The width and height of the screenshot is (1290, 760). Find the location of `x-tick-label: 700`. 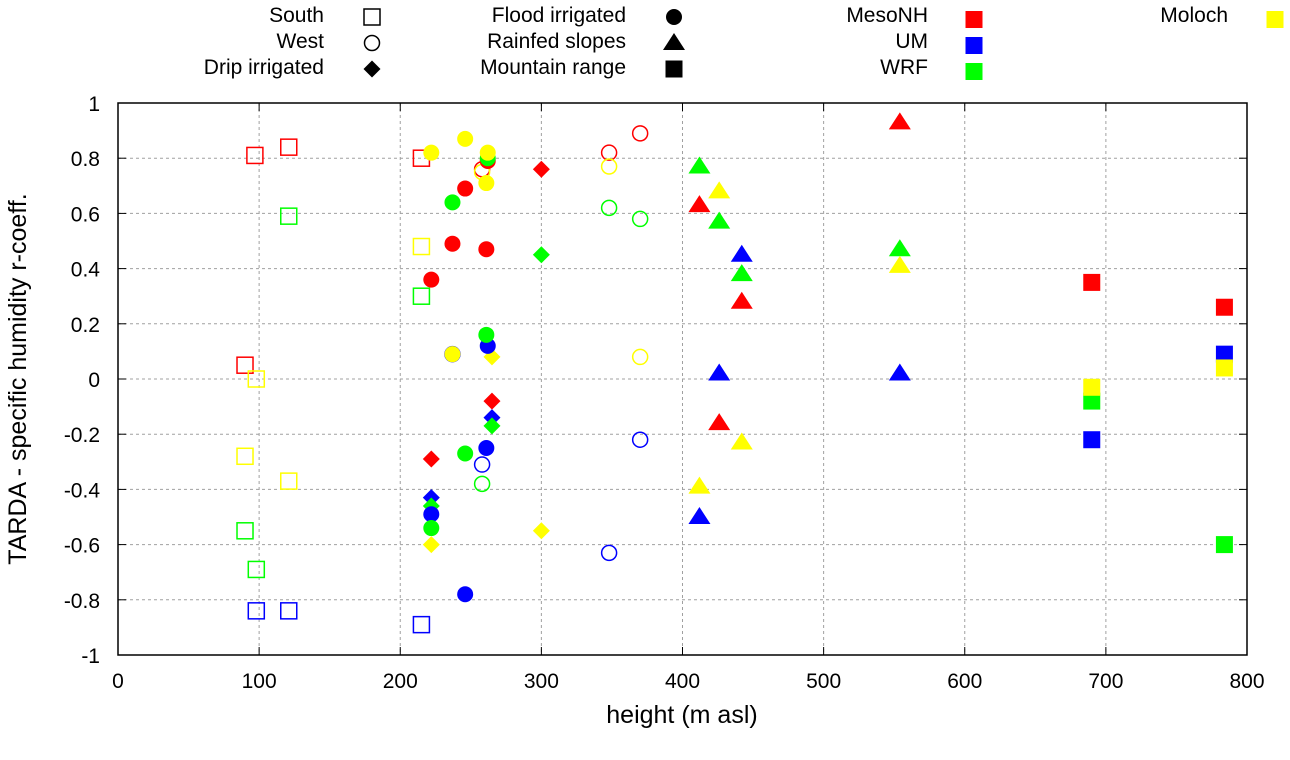

x-tick-label: 700 is located at coordinates (1105, 681).